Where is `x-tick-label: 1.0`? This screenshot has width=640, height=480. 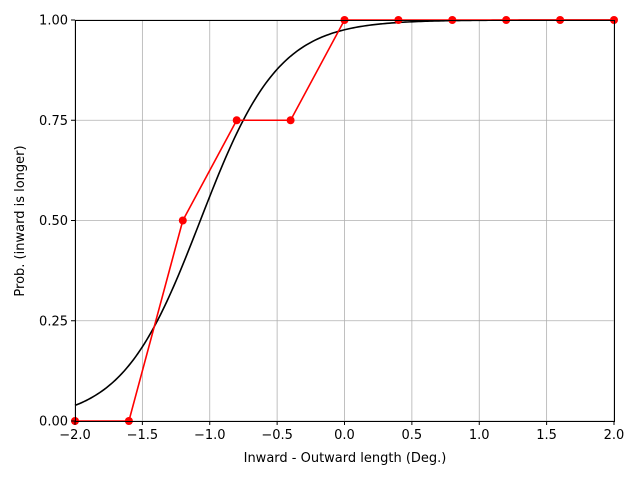 x-tick-label: 1.0 is located at coordinates (479, 435).